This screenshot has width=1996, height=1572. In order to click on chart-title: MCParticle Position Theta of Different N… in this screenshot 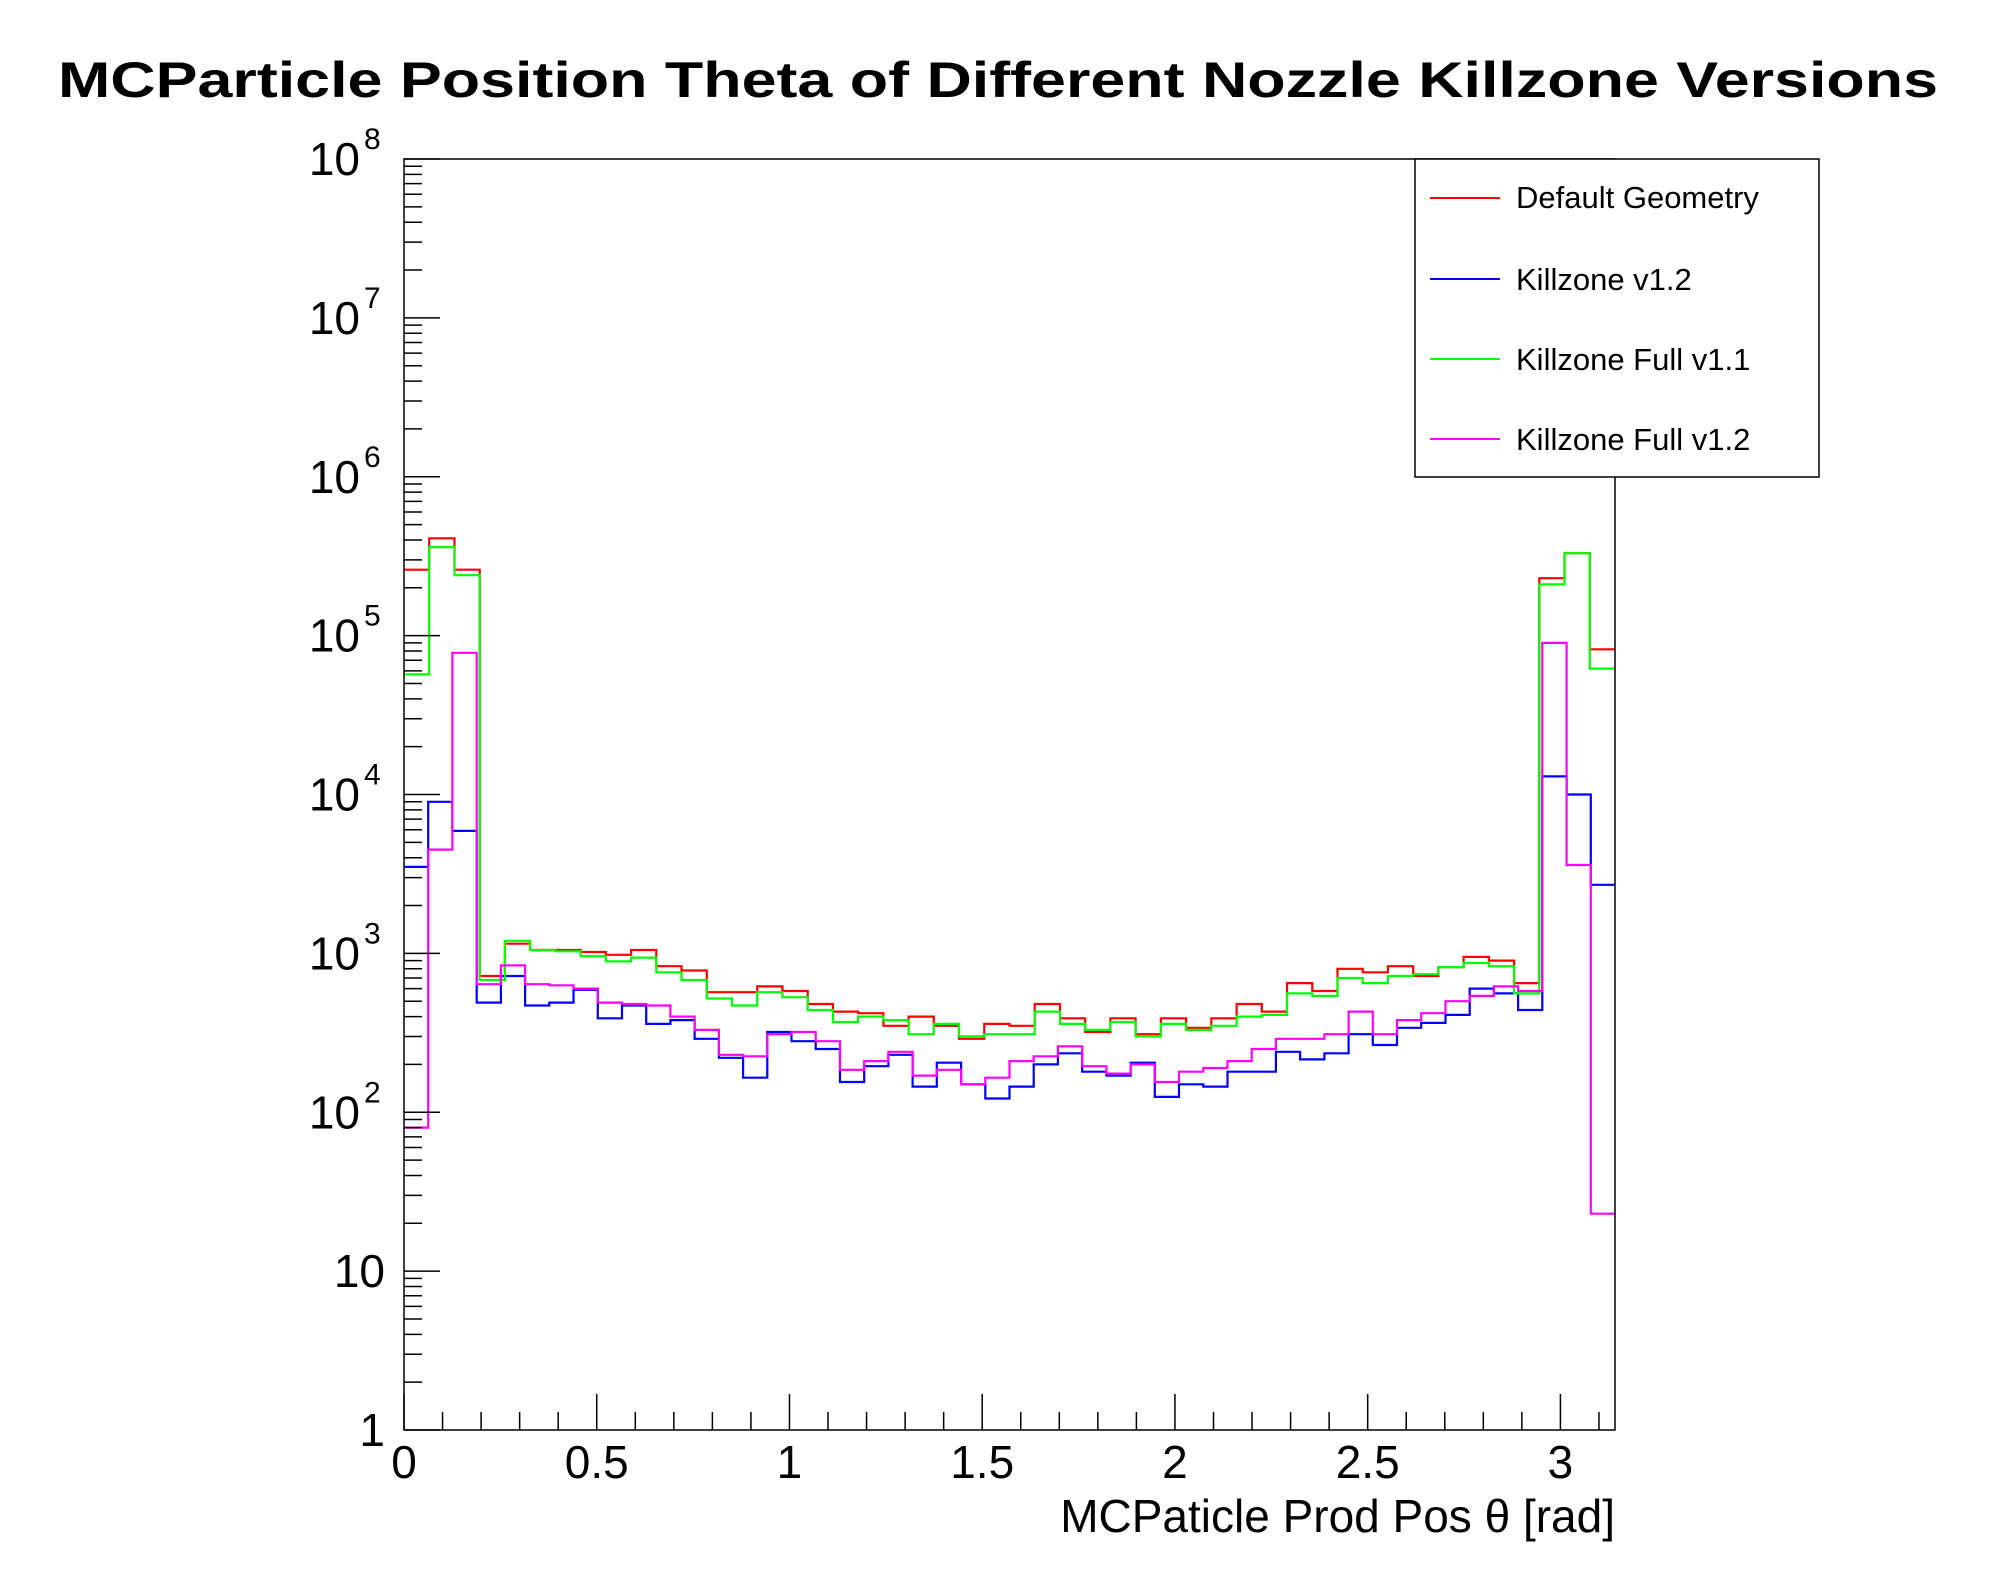, I will do `click(998, 80)`.